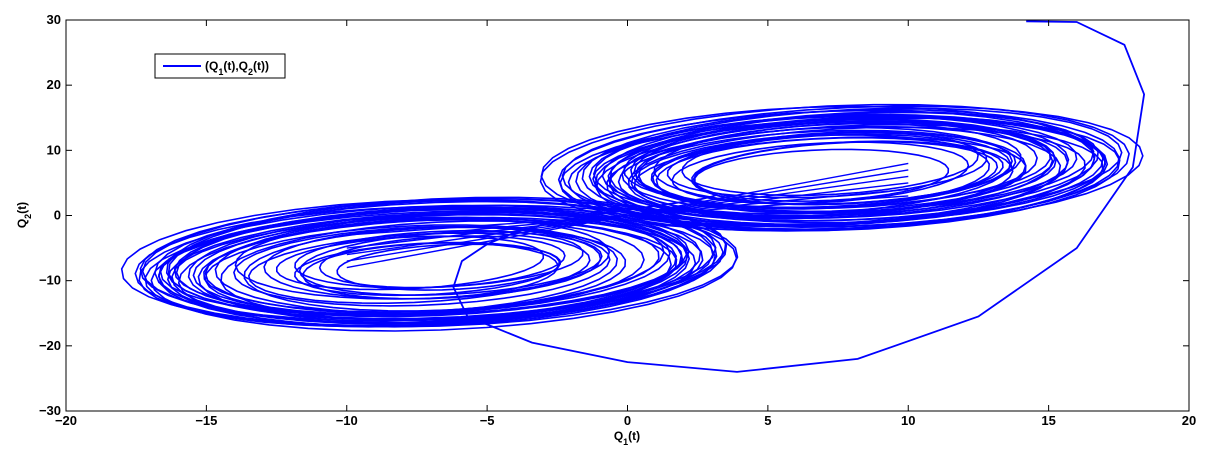 This screenshot has height=453, width=1208. I want to click on x-axis-label: Q1(t), so click(627, 438).